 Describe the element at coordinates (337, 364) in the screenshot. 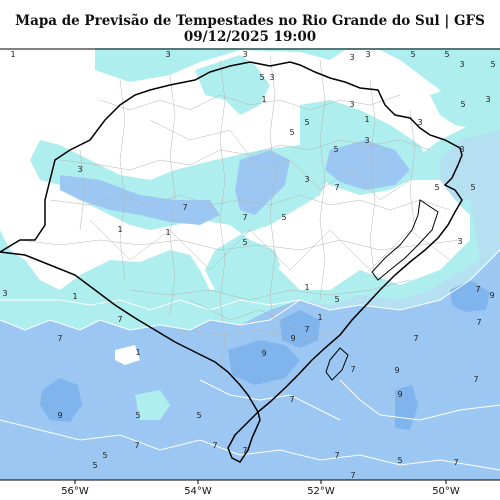

I see `lagoa-mirim` at that location.